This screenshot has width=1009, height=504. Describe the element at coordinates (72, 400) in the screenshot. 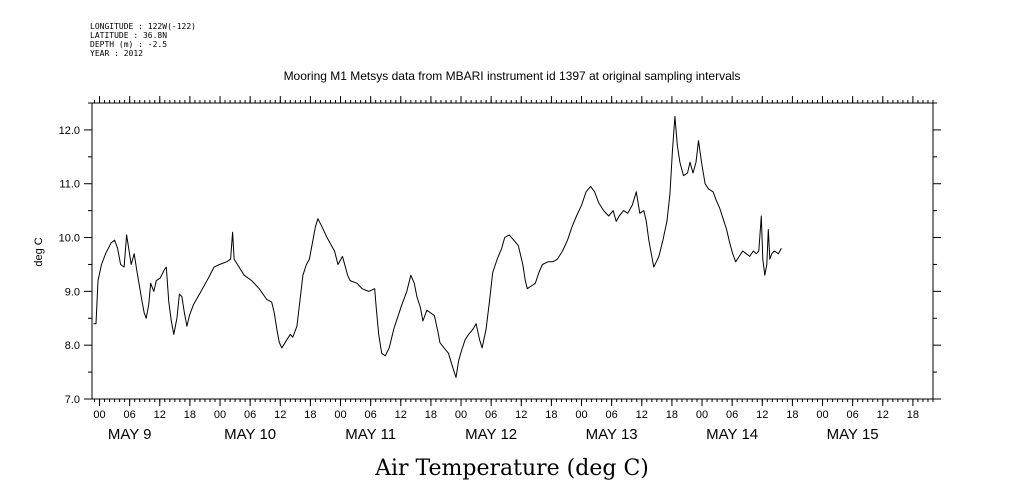

I see `y-tick-label: 7.0` at that location.